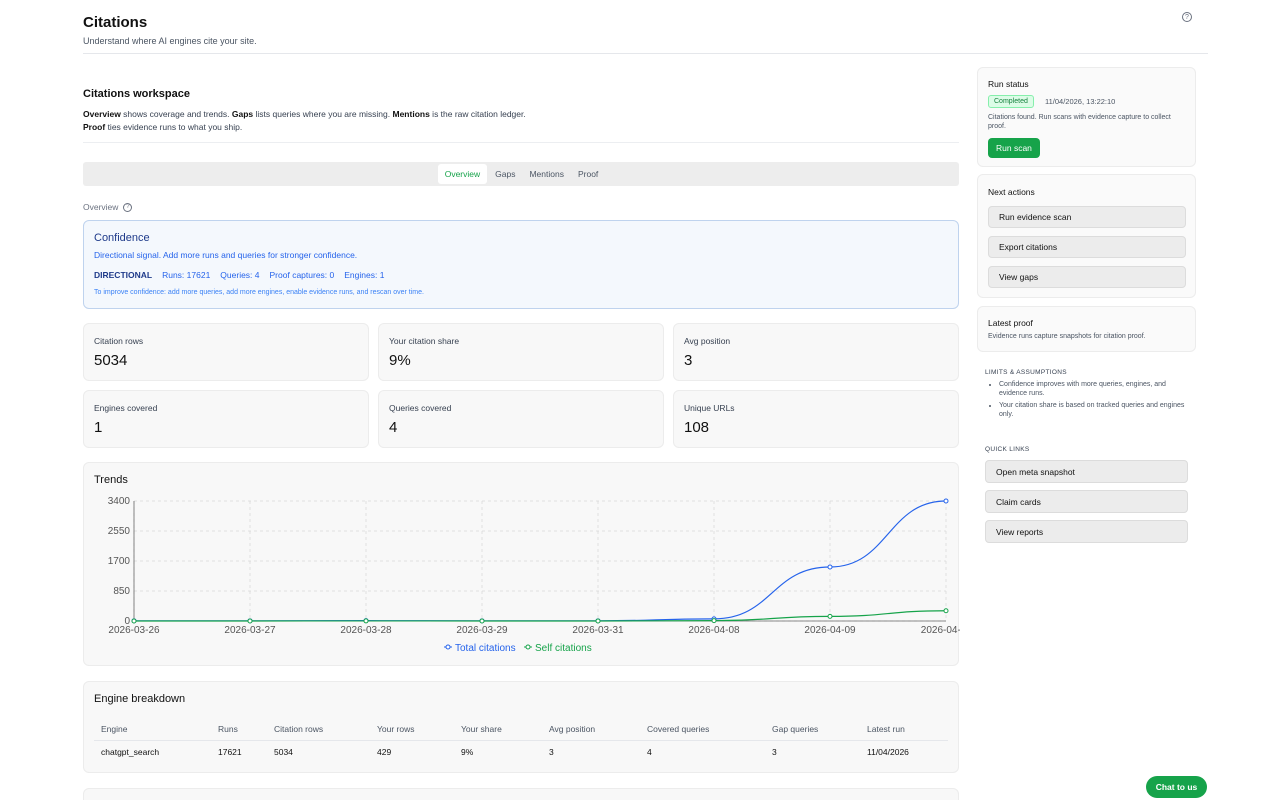 This screenshot has width=1280, height=800. What do you see at coordinates (1026, 372) in the screenshot?
I see `limits-title: LIMITS & ASSUMPTIONS` at bounding box center [1026, 372].